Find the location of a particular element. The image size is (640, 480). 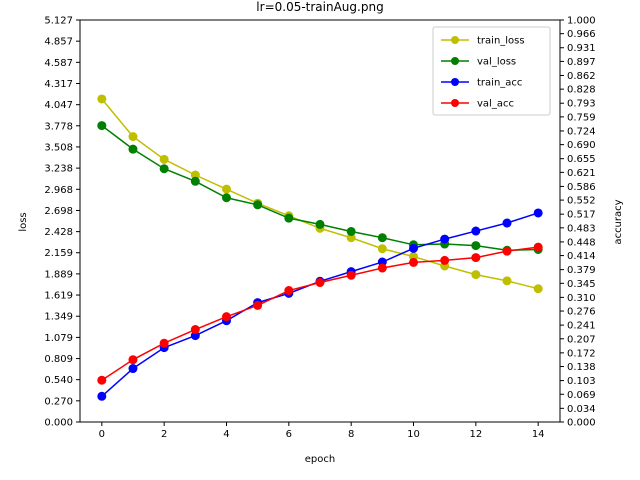

x-tick-label: 12 is located at coordinates (475, 434).